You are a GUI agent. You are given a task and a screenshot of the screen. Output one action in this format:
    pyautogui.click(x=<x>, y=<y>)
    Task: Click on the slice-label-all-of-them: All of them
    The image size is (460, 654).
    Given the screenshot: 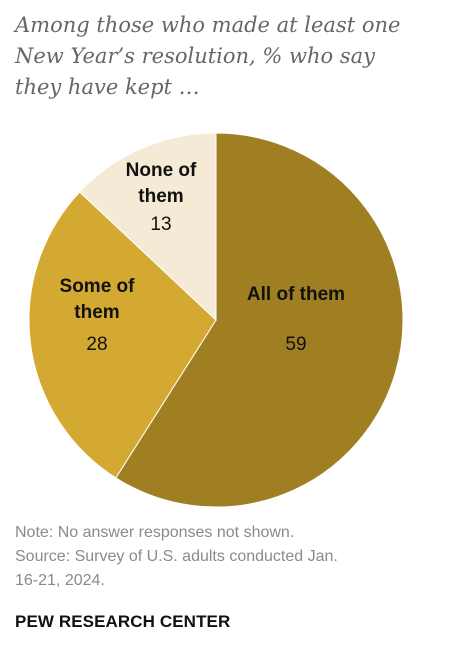 What is the action you would take?
    pyautogui.click(x=296, y=294)
    